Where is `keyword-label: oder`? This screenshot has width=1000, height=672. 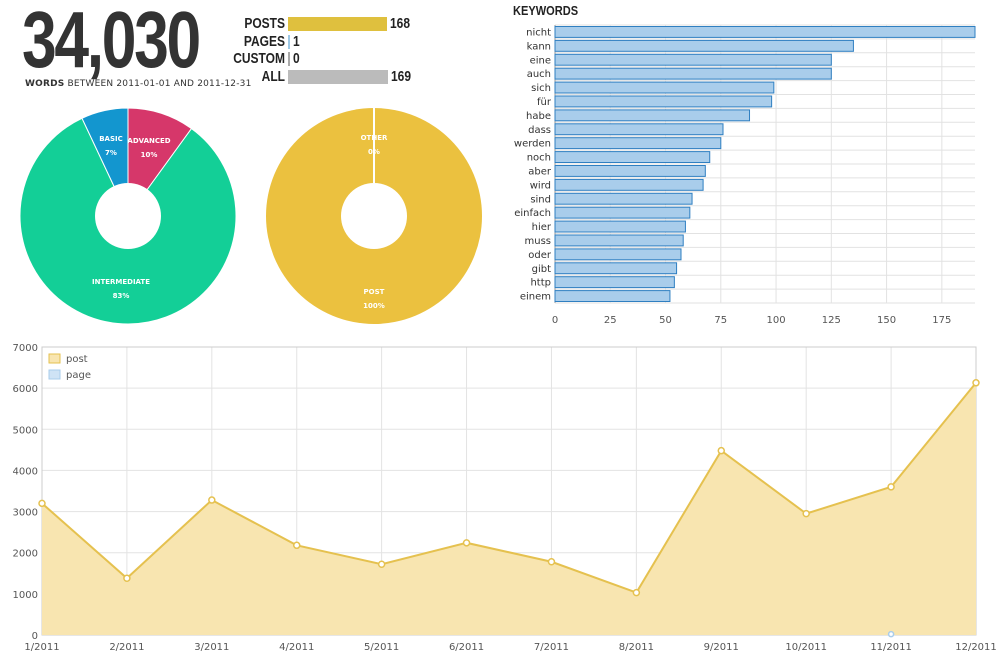
keyword-label: oder is located at coordinates (540, 255).